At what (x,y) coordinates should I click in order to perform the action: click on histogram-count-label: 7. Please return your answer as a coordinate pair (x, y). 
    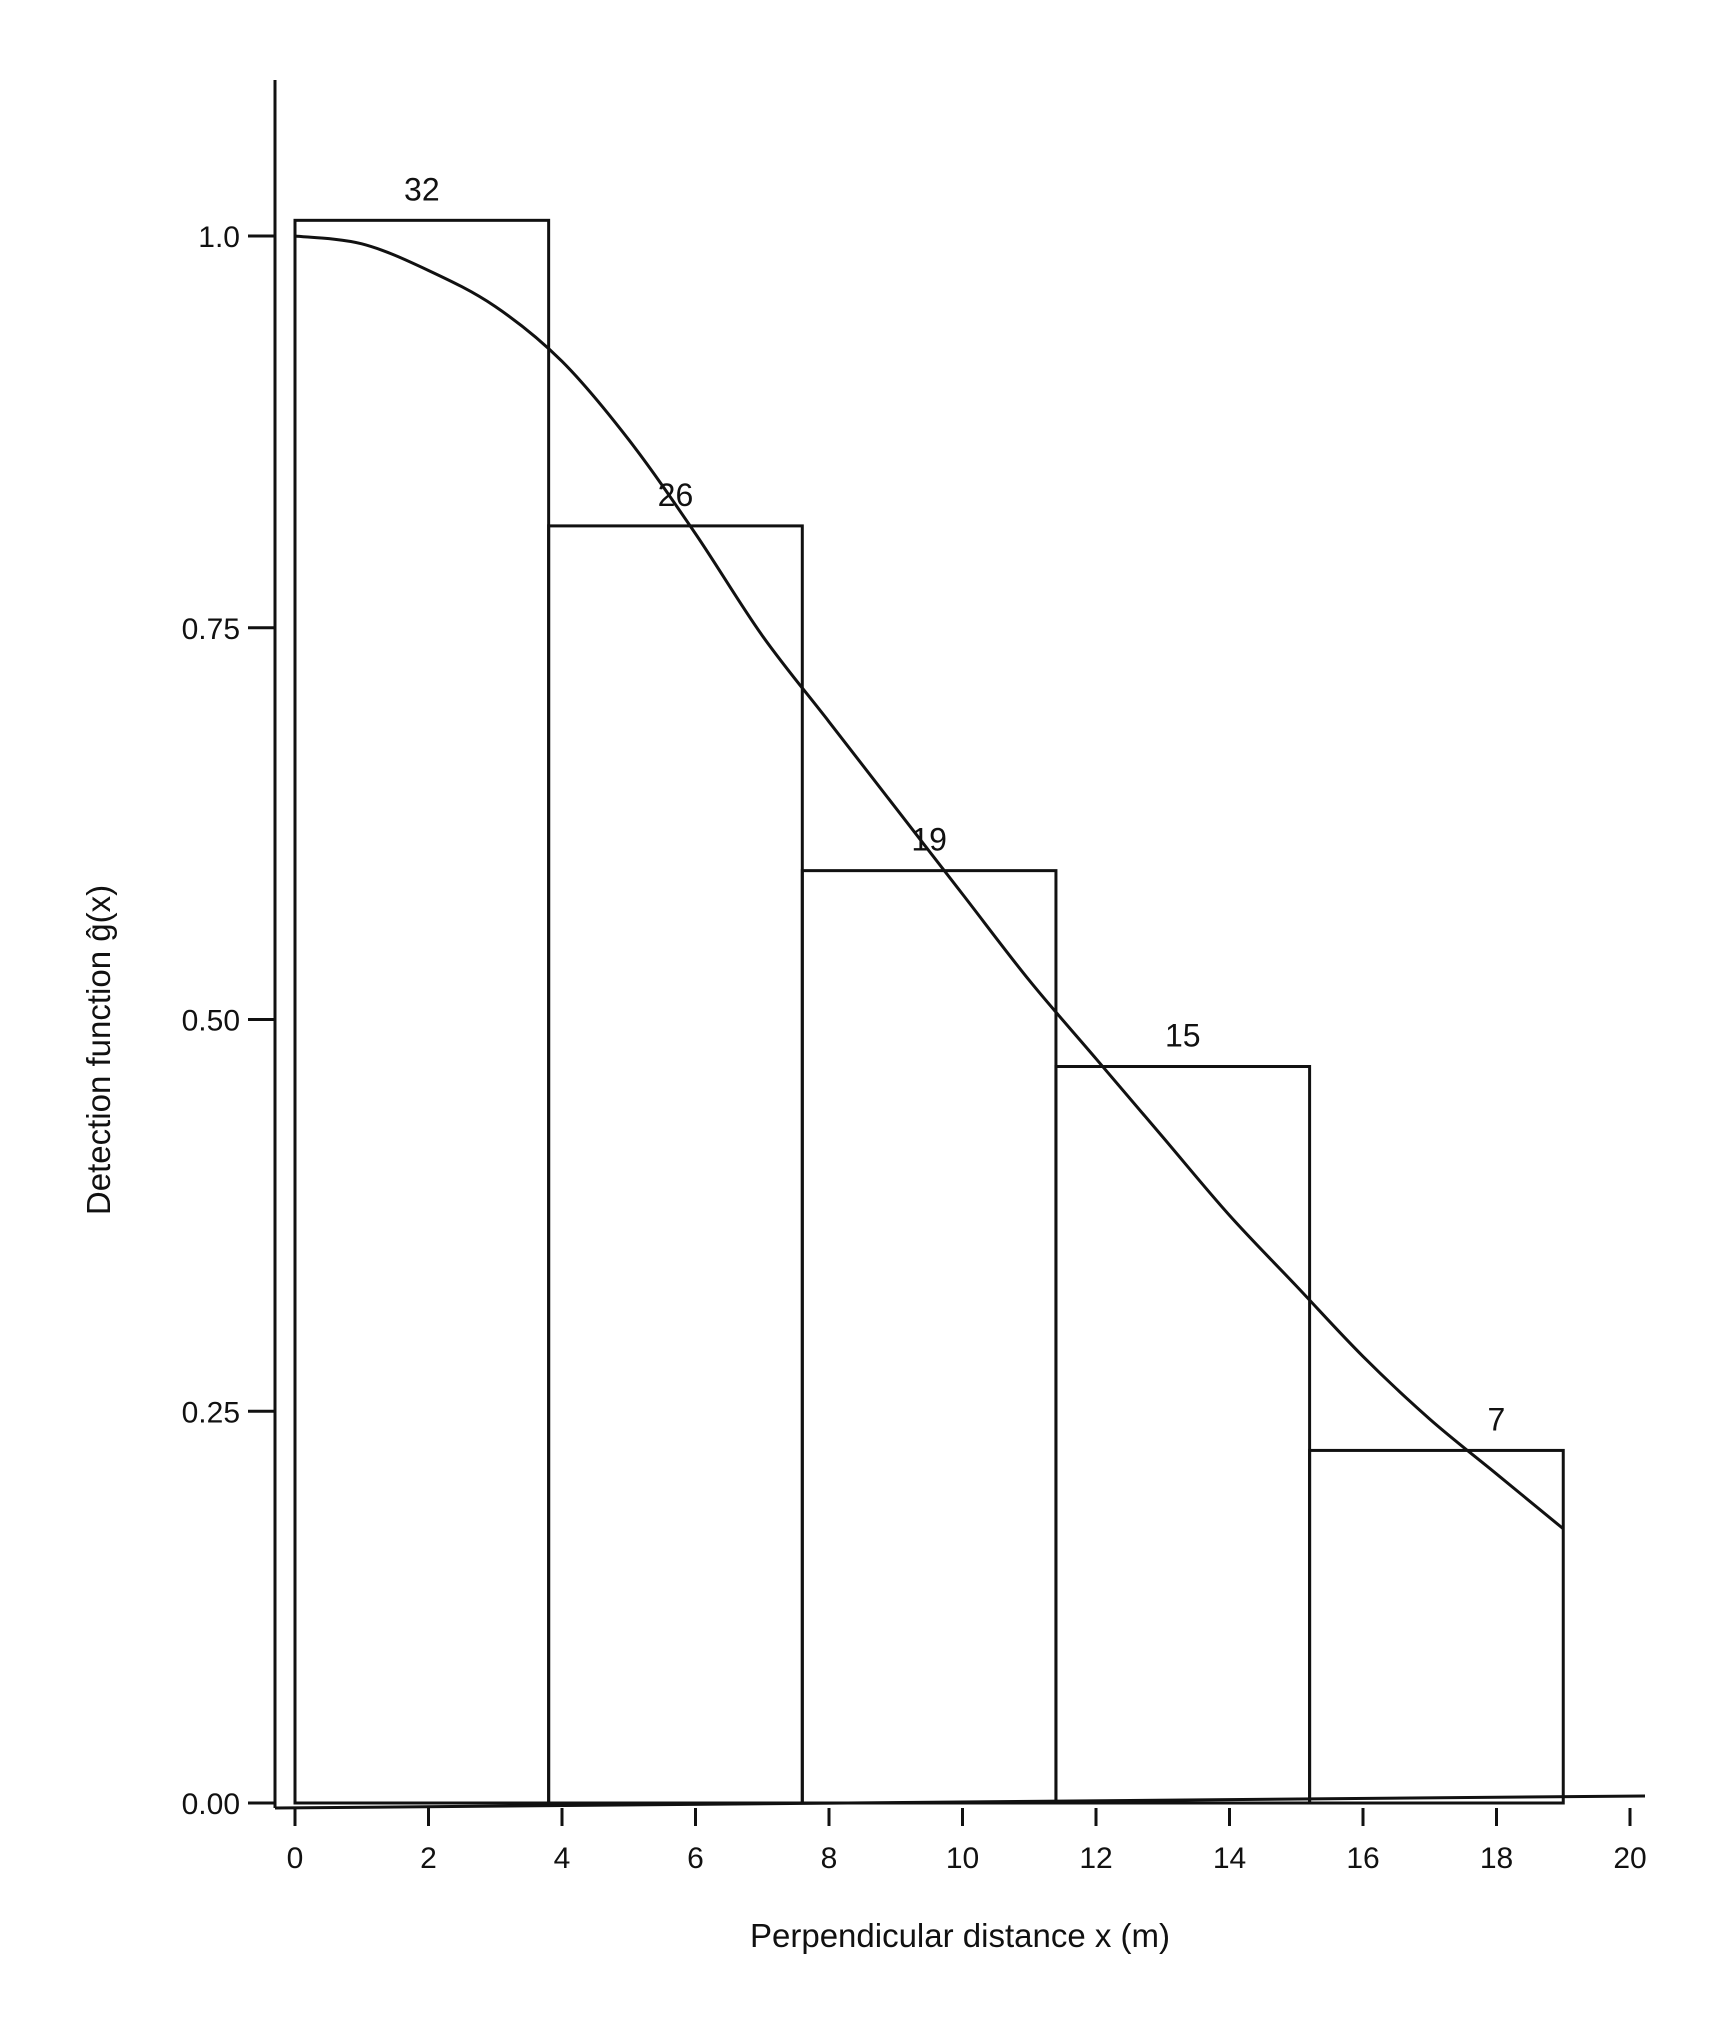
    Looking at the image, I should click on (1497, 1419).